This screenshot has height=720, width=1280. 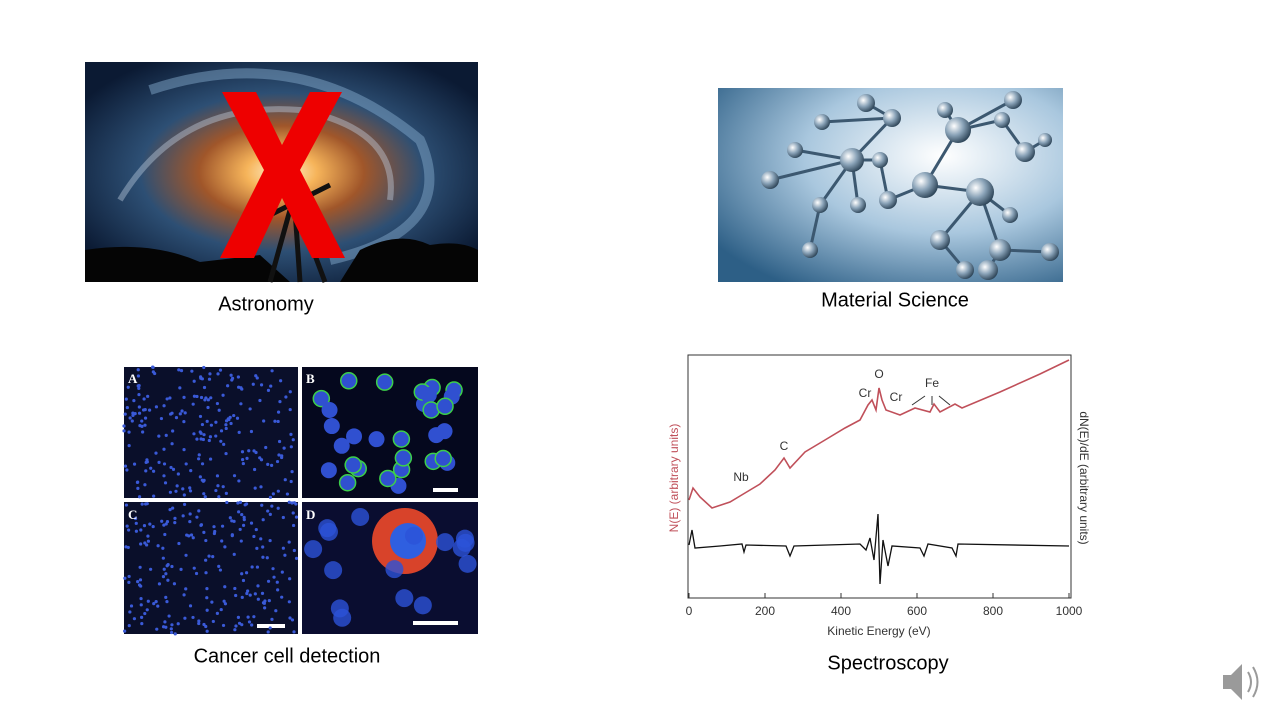 I want to click on caption: Cancer cell detection, so click(x=287, y=656).